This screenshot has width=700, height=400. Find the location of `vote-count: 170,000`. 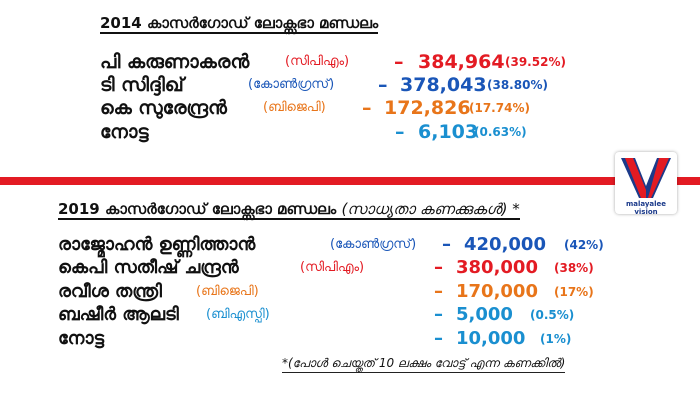

vote-count: 170,000 is located at coordinates (497, 291).